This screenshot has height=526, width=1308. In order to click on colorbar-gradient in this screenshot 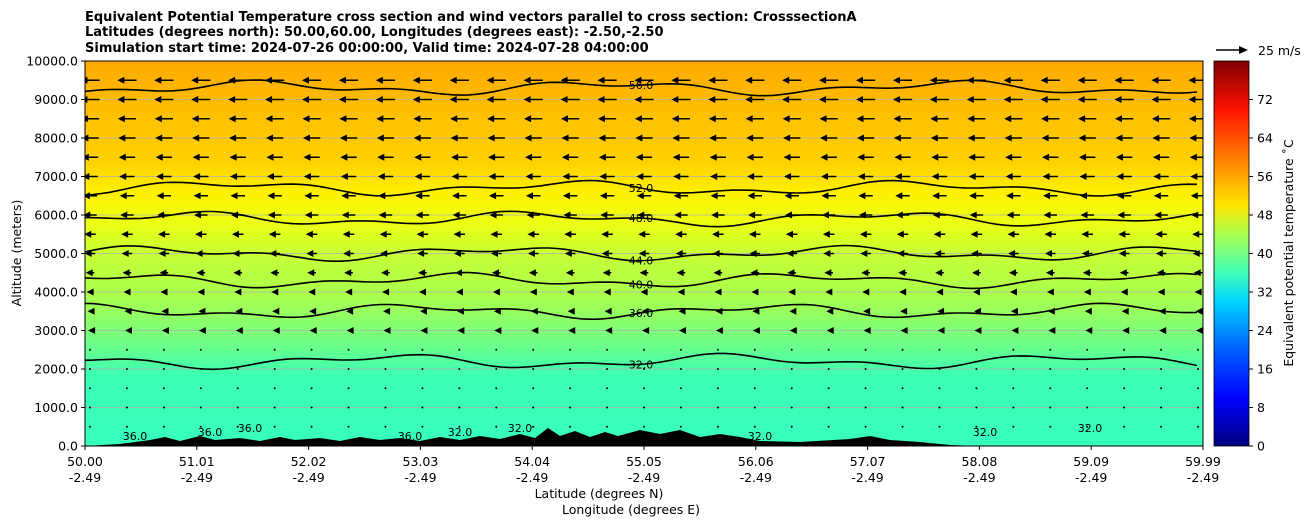, I will do `click(1231, 253)`.